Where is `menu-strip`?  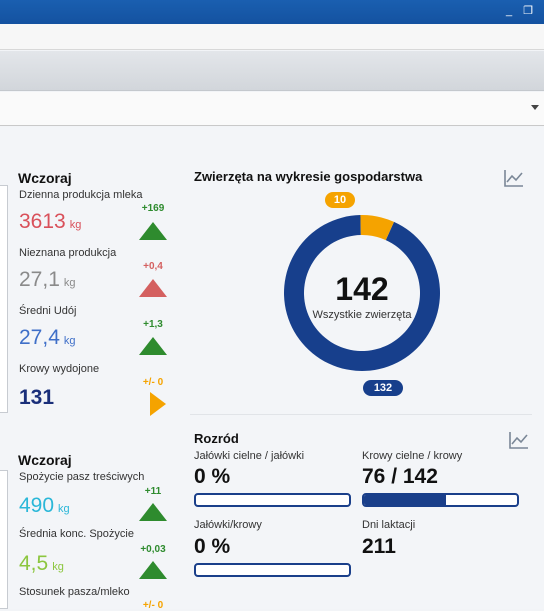
menu-strip is located at coordinates (272, 37).